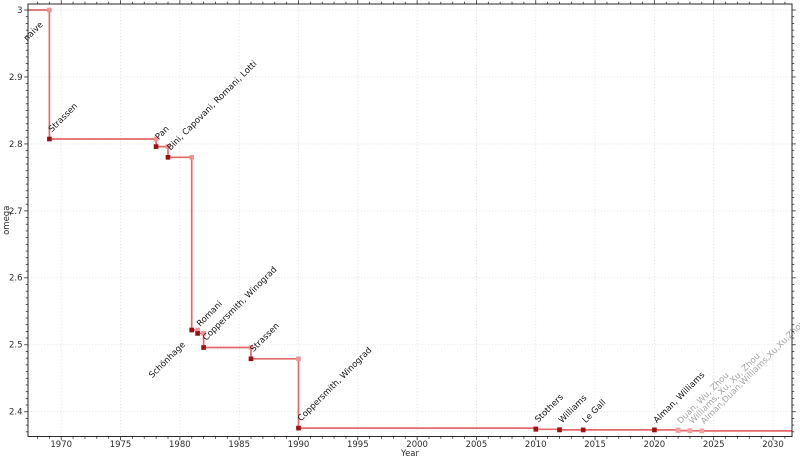 The height and width of the screenshot is (460, 800). Describe the element at coordinates (358, 445) in the screenshot. I see `x-tick-label: 1995` at that location.